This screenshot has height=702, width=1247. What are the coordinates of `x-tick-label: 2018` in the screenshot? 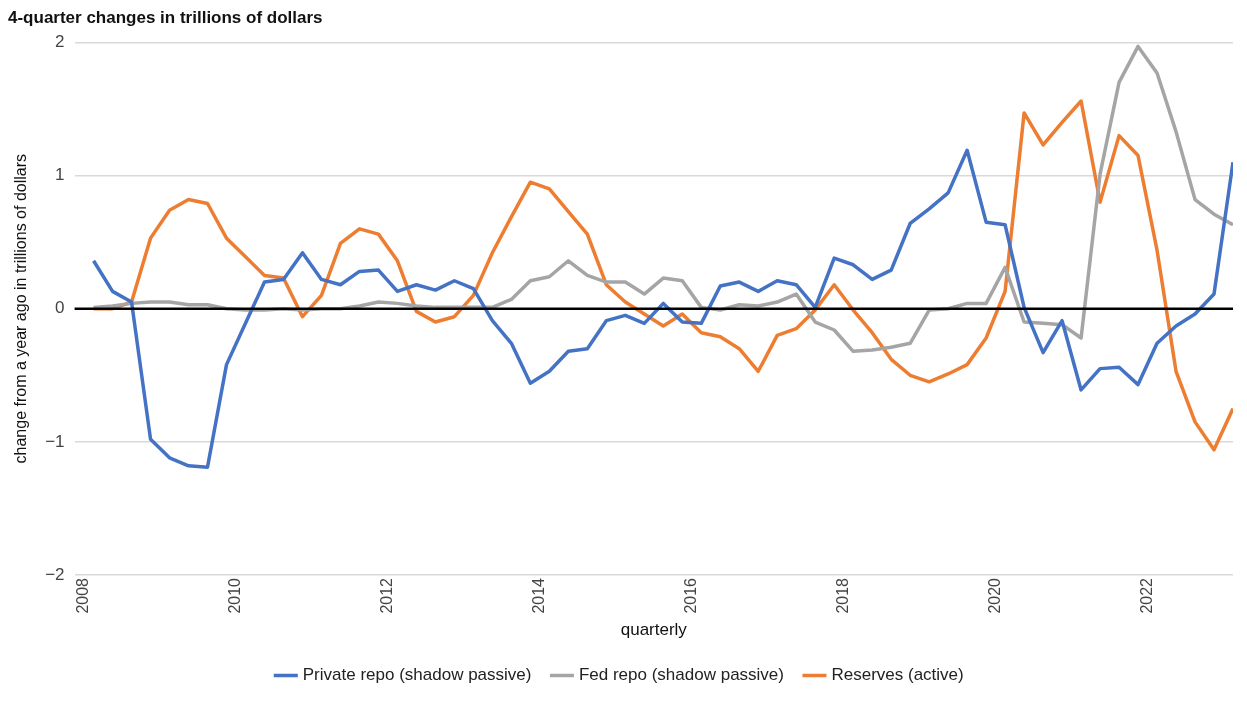 It's located at (843, 595).